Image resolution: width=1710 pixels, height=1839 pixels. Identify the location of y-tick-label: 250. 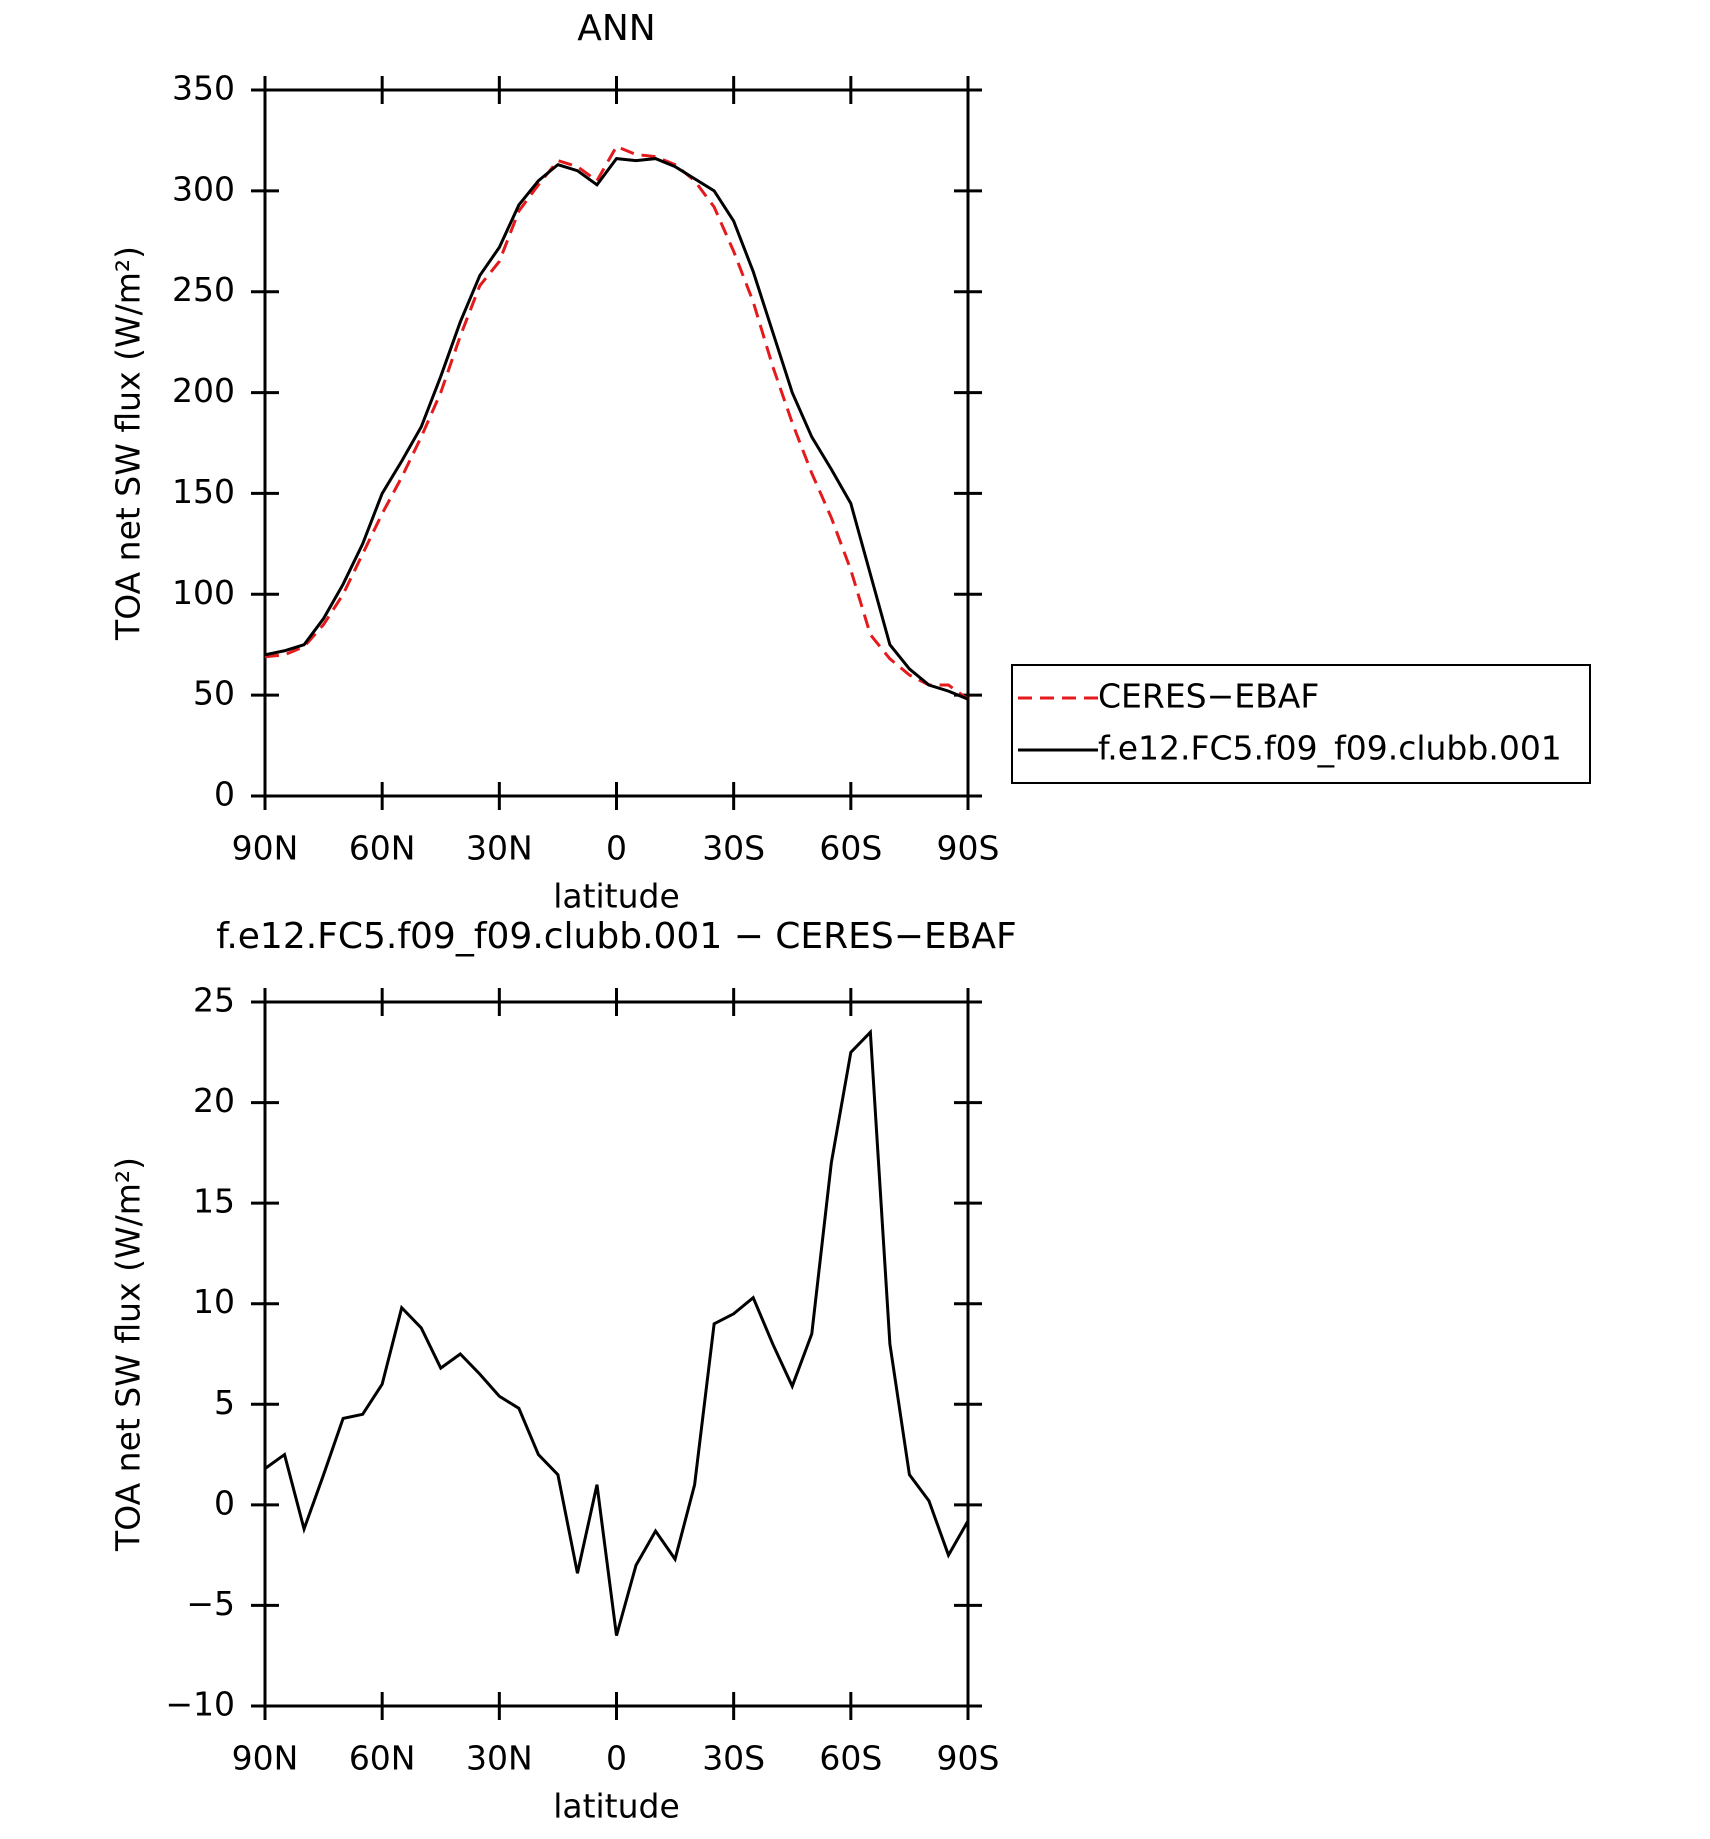
(203, 289).